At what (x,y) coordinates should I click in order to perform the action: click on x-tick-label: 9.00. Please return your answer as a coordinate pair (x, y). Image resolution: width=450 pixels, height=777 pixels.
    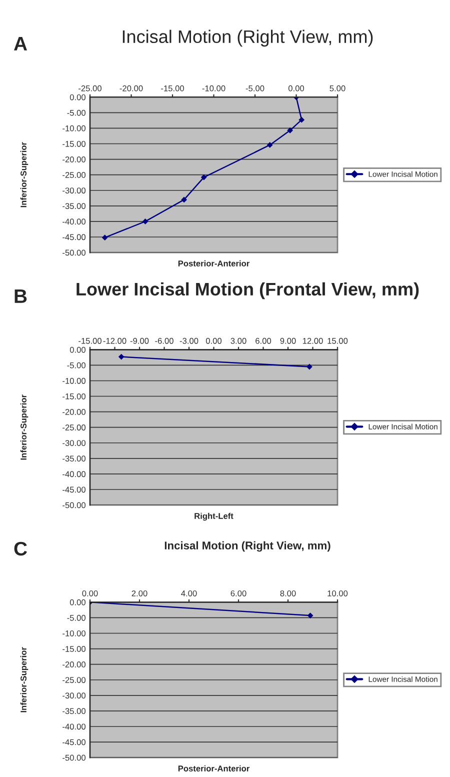
    Looking at the image, I should click on (288, 341).